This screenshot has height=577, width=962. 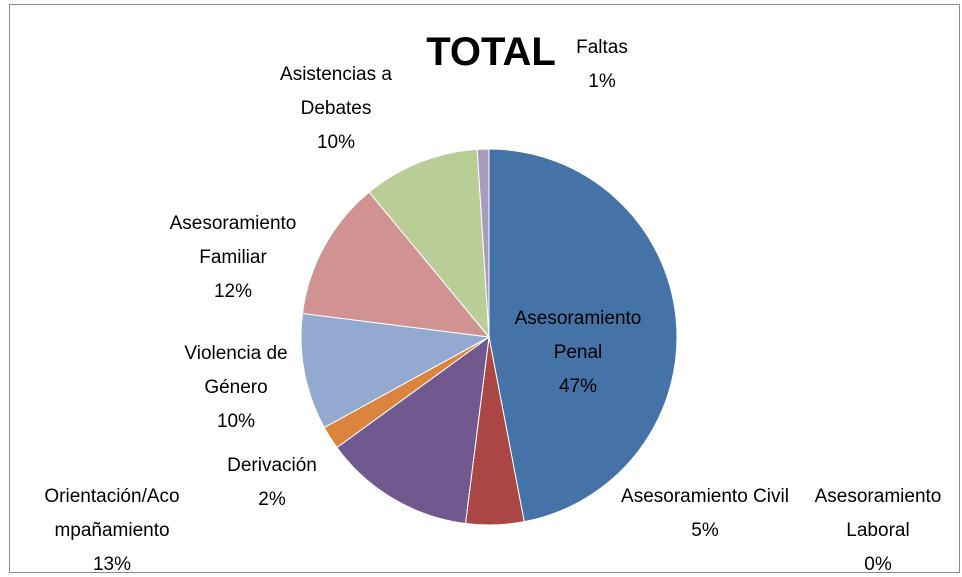 What do you see at coordinates (602, 81) in the screenshot?
I see `value-label: 1%` at bounding box center [602, 81].